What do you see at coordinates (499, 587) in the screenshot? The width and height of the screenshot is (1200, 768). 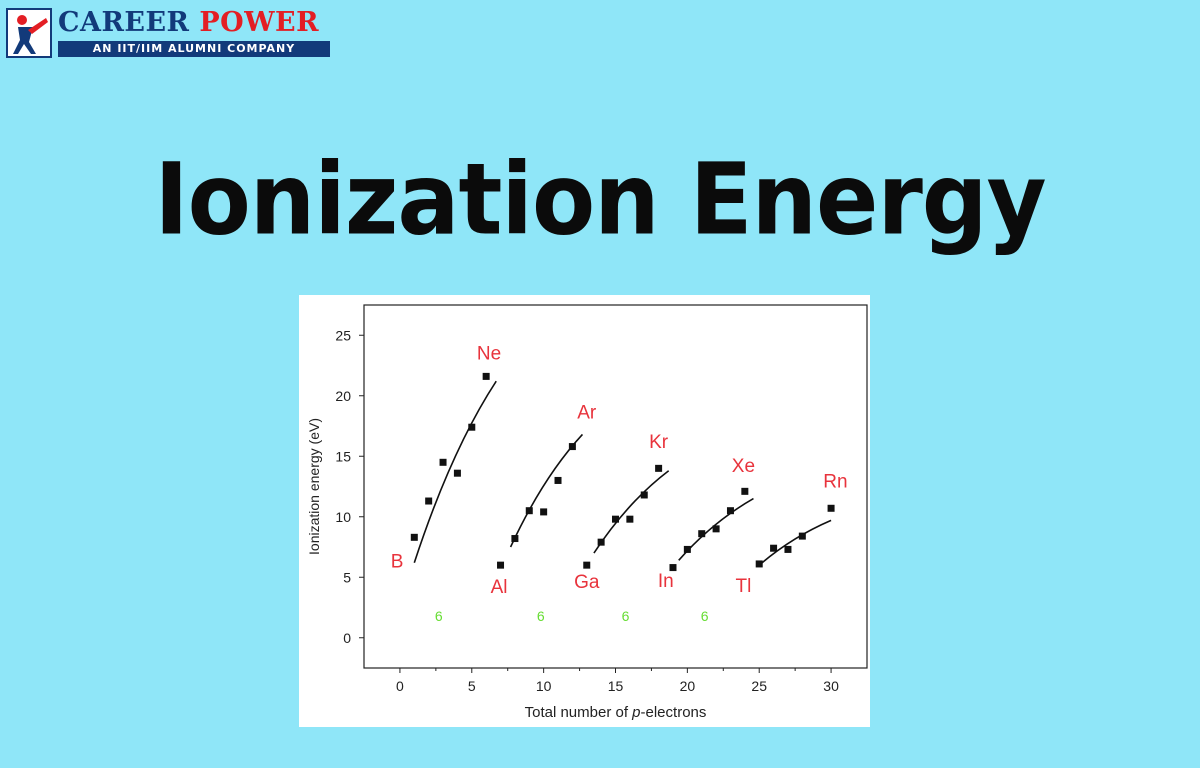 I see `element-label: Al` at bounding box center [499, 587].